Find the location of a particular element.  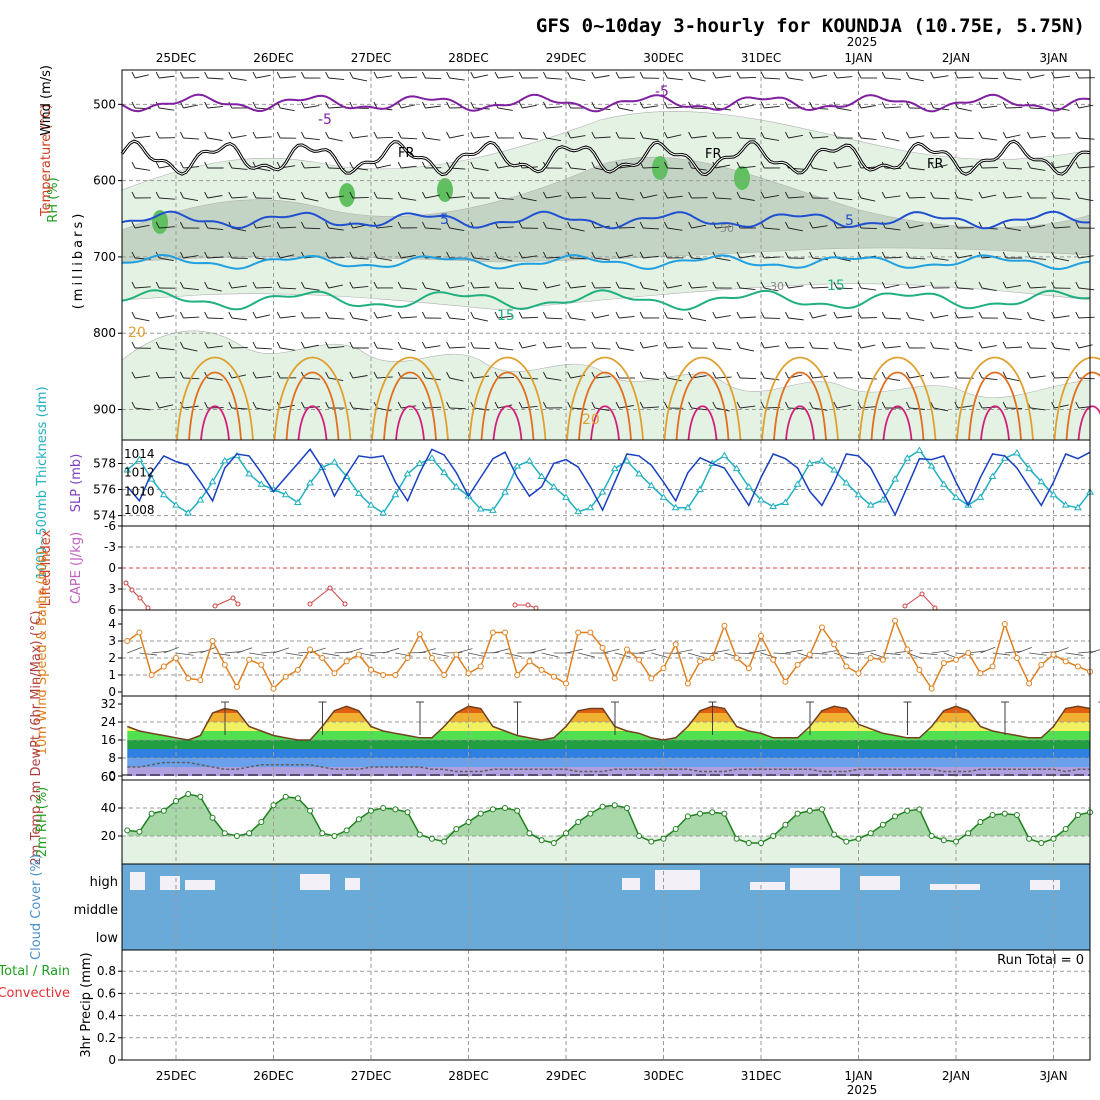

rh2m-area is located at coordinates (609, 815).